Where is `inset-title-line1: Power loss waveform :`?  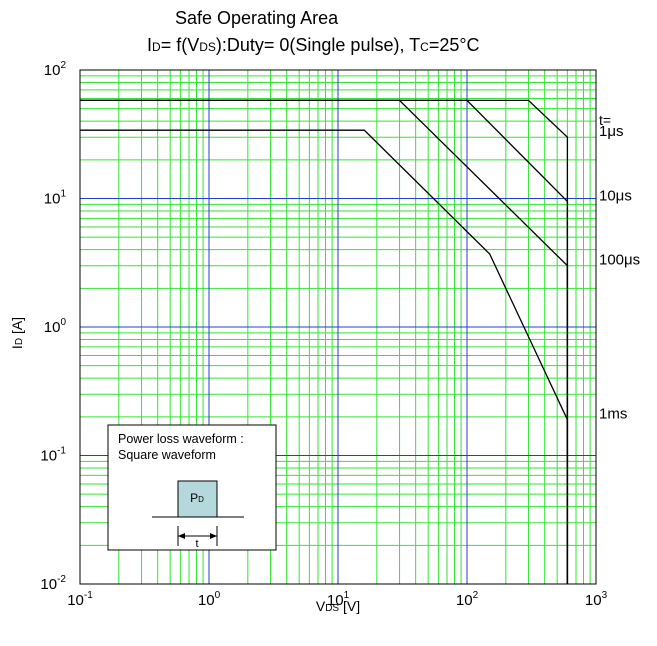 inset-title-line1: Power loss waveform : is located at coordinates (181, 439).